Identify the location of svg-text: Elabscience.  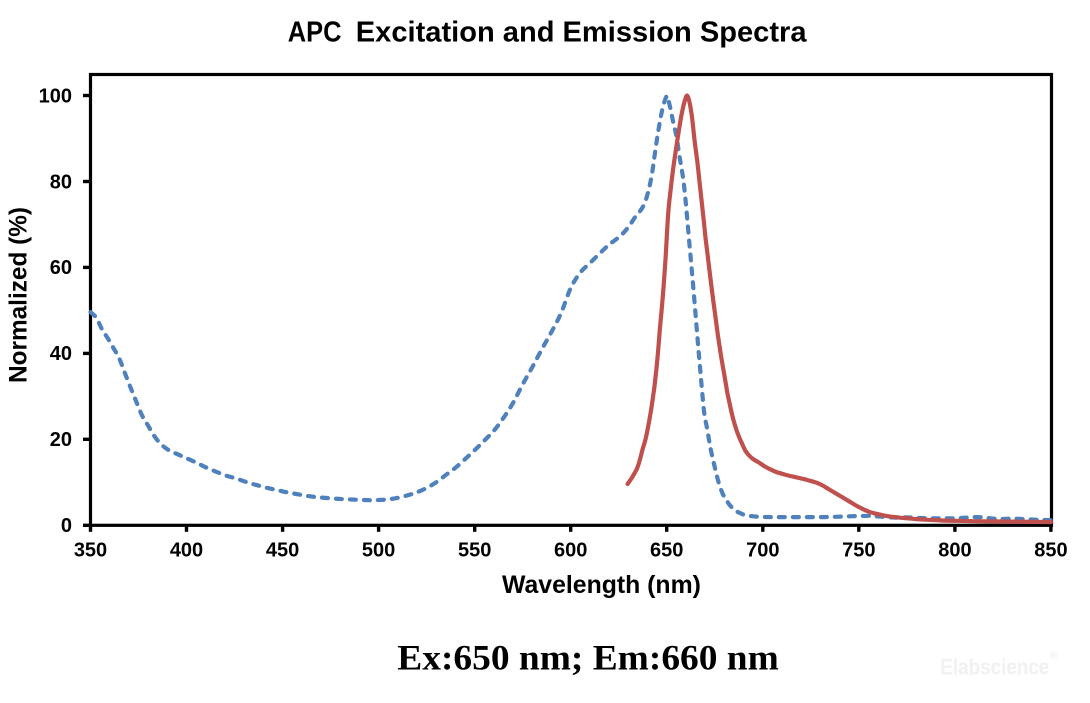
(994, 666).